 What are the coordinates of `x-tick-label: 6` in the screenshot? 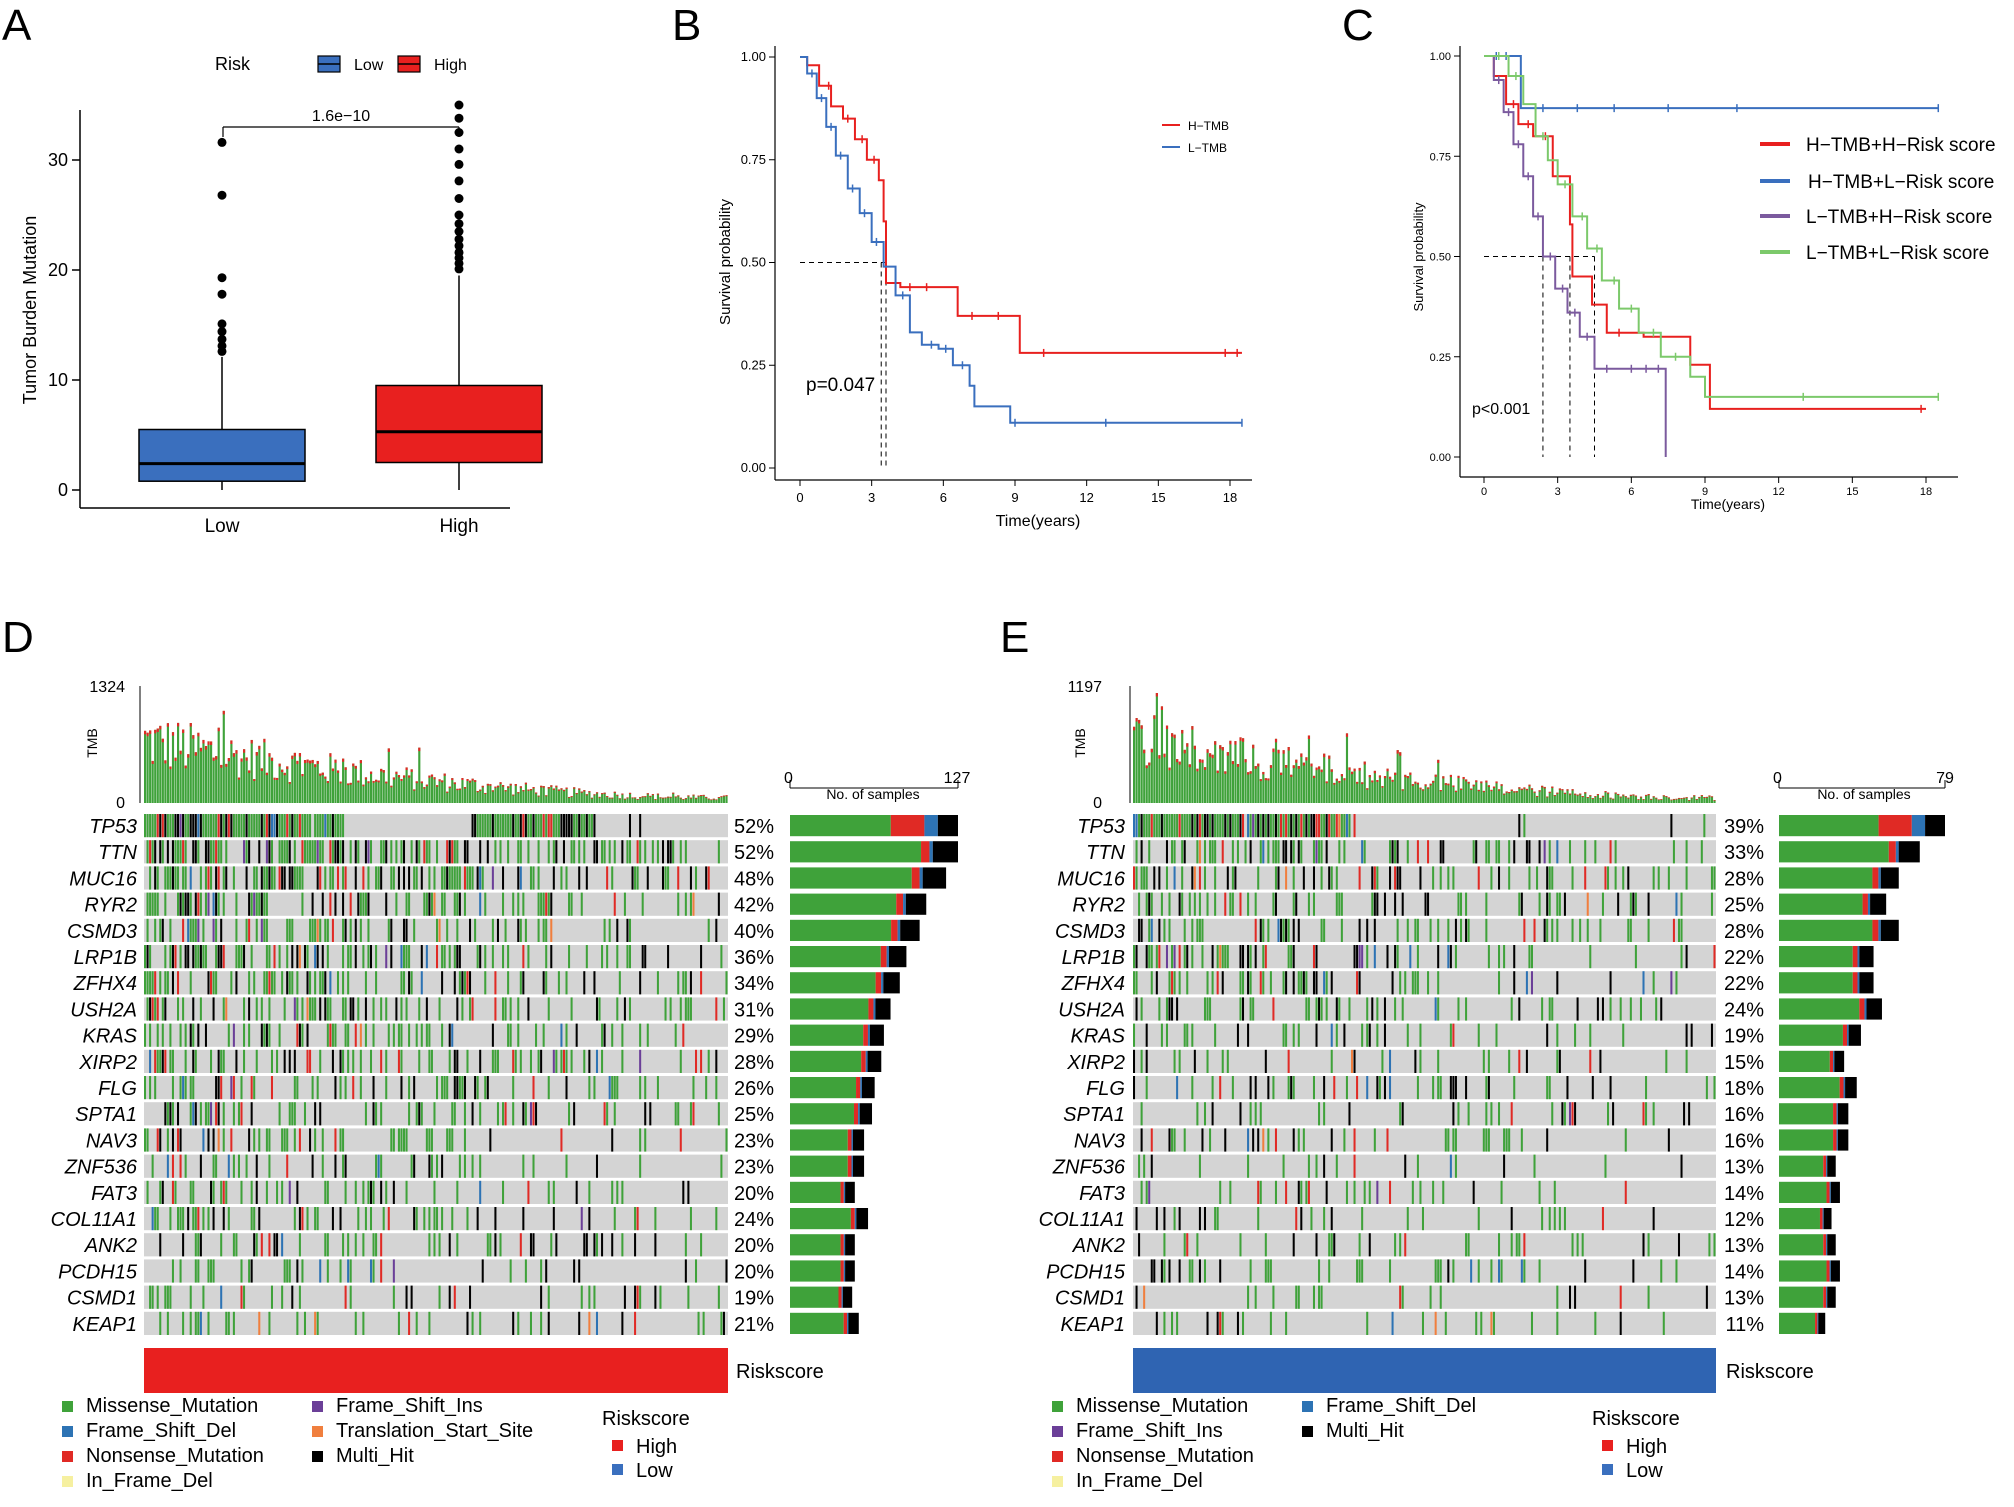 It's located at (1631, 492).